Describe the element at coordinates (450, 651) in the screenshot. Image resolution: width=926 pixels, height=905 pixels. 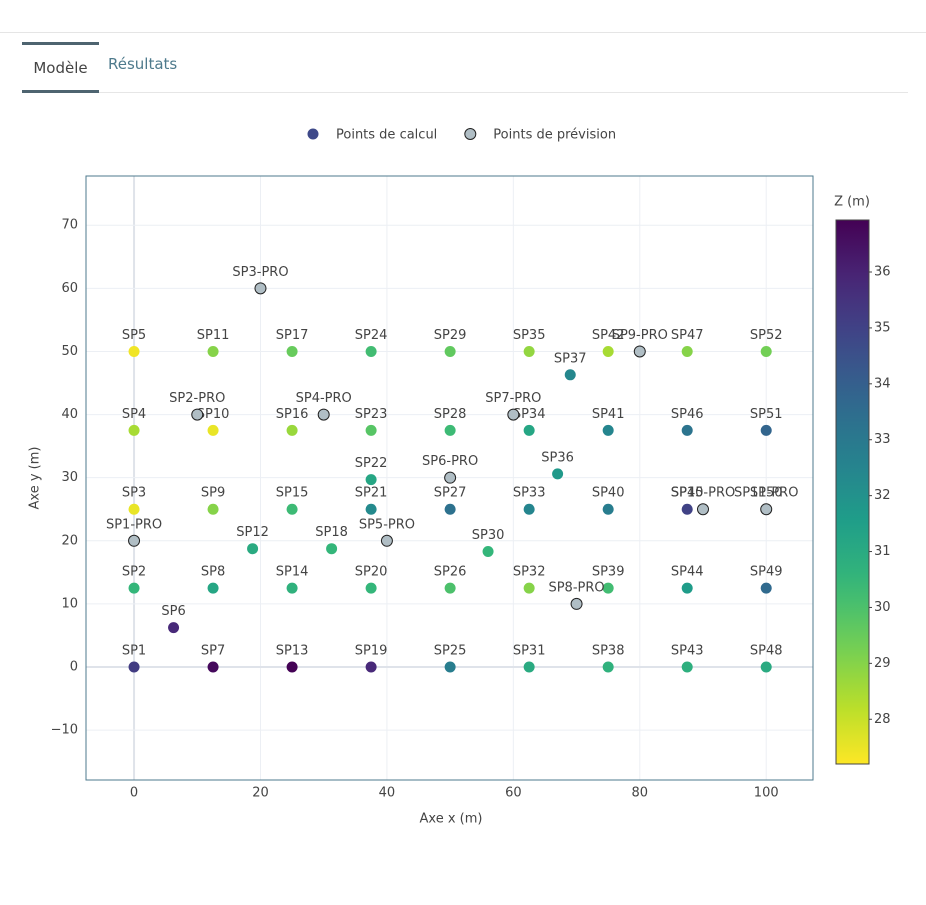
I see `point-label: SP25` at that location.